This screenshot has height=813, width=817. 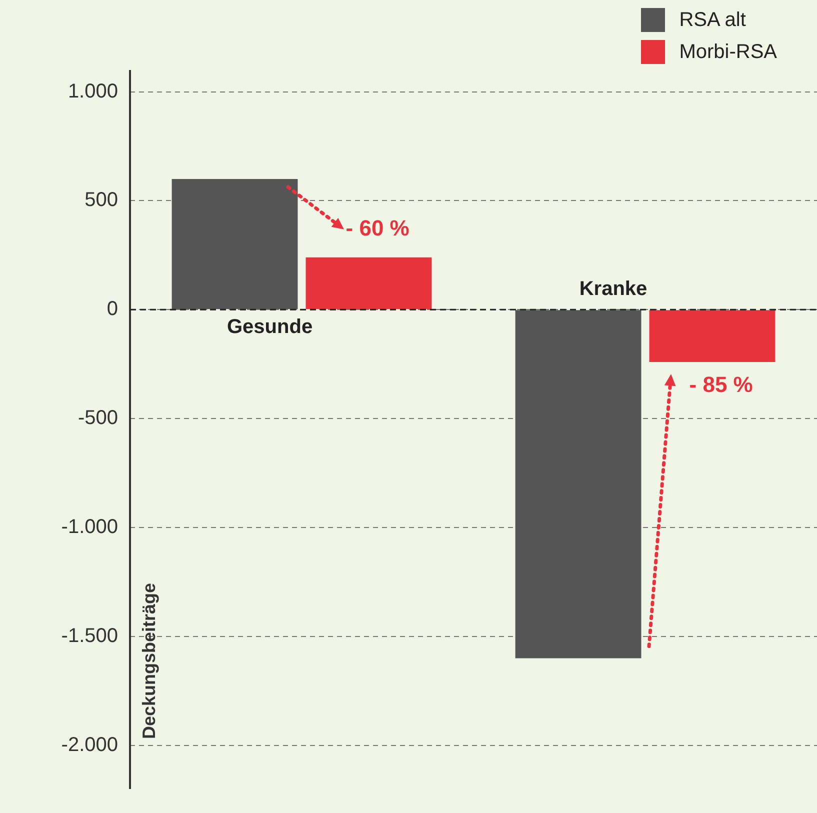 What do you see at coordinates (93, 91) in the screenshot?
I see `y-tick-label: 1.000` at bounding box center [93, 91].